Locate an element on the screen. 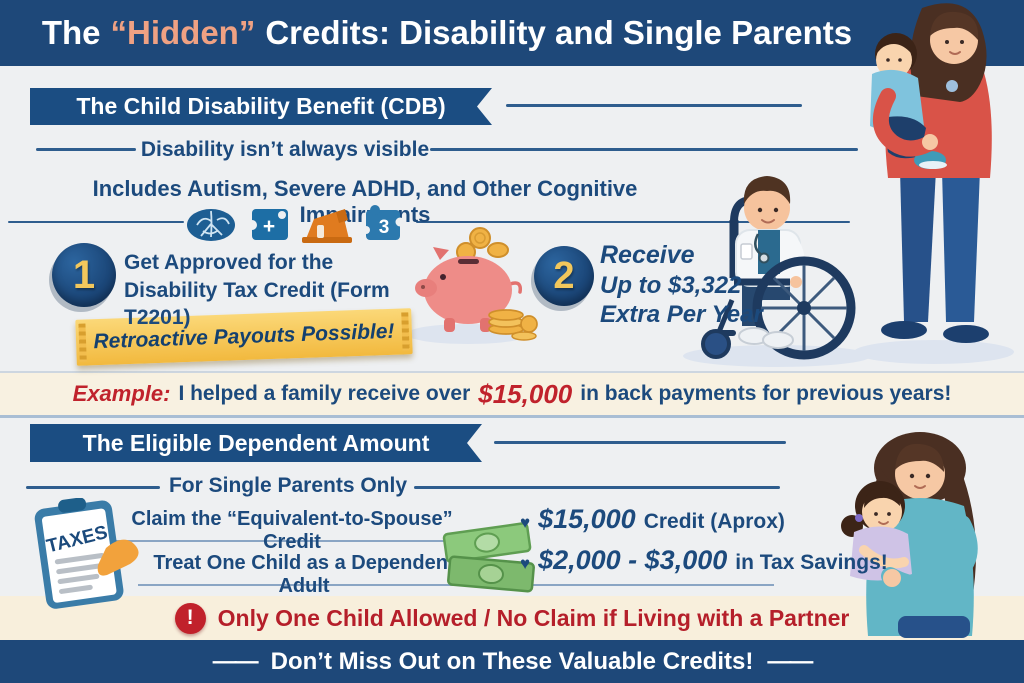 The image size is (1024, 683). falling-coins-icon is located at coordinates (482, 244).